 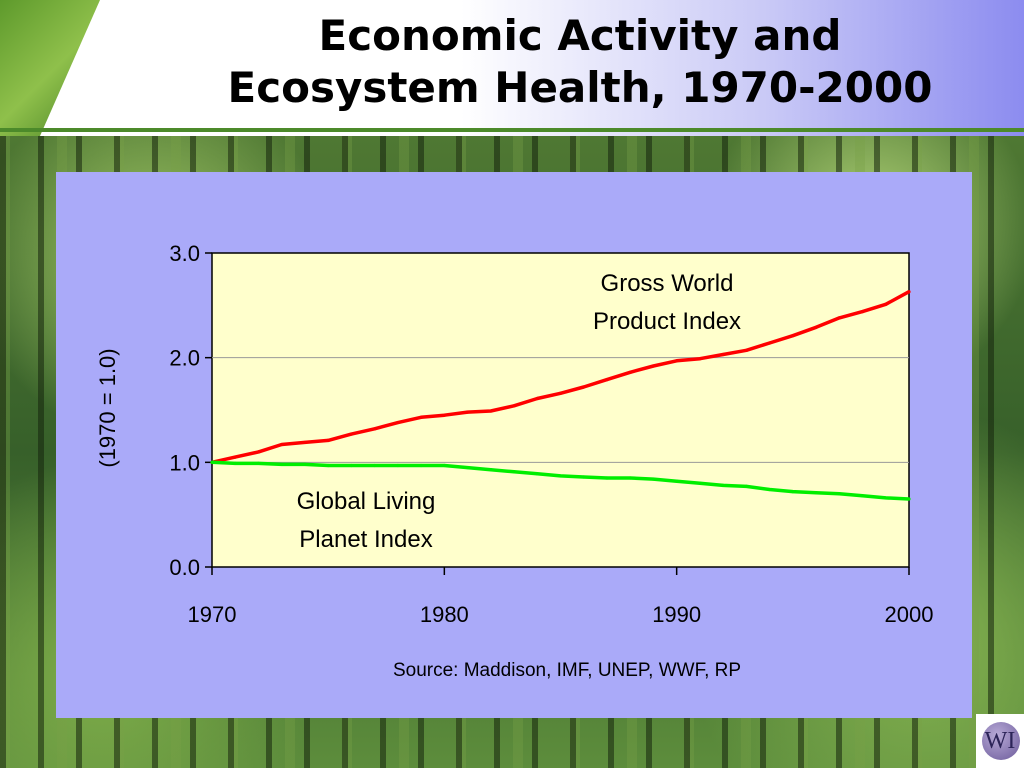 I want to click on x-tick-label: 1970, so click(x=212, y=614).